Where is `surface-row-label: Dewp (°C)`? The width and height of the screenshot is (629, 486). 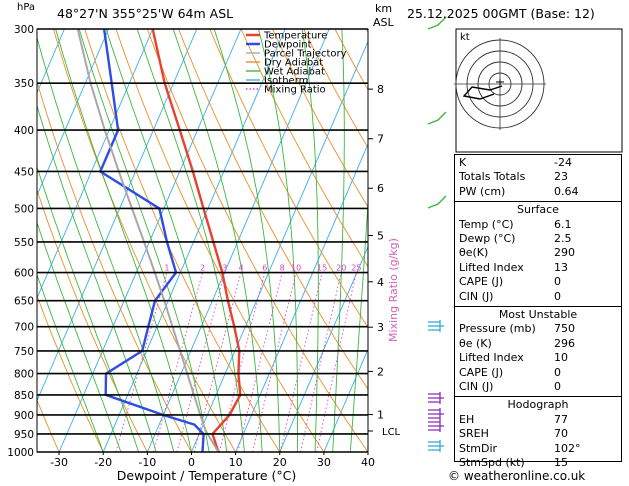 surface-row-label: Dewp (°C) is located at coordinates (487, 238).